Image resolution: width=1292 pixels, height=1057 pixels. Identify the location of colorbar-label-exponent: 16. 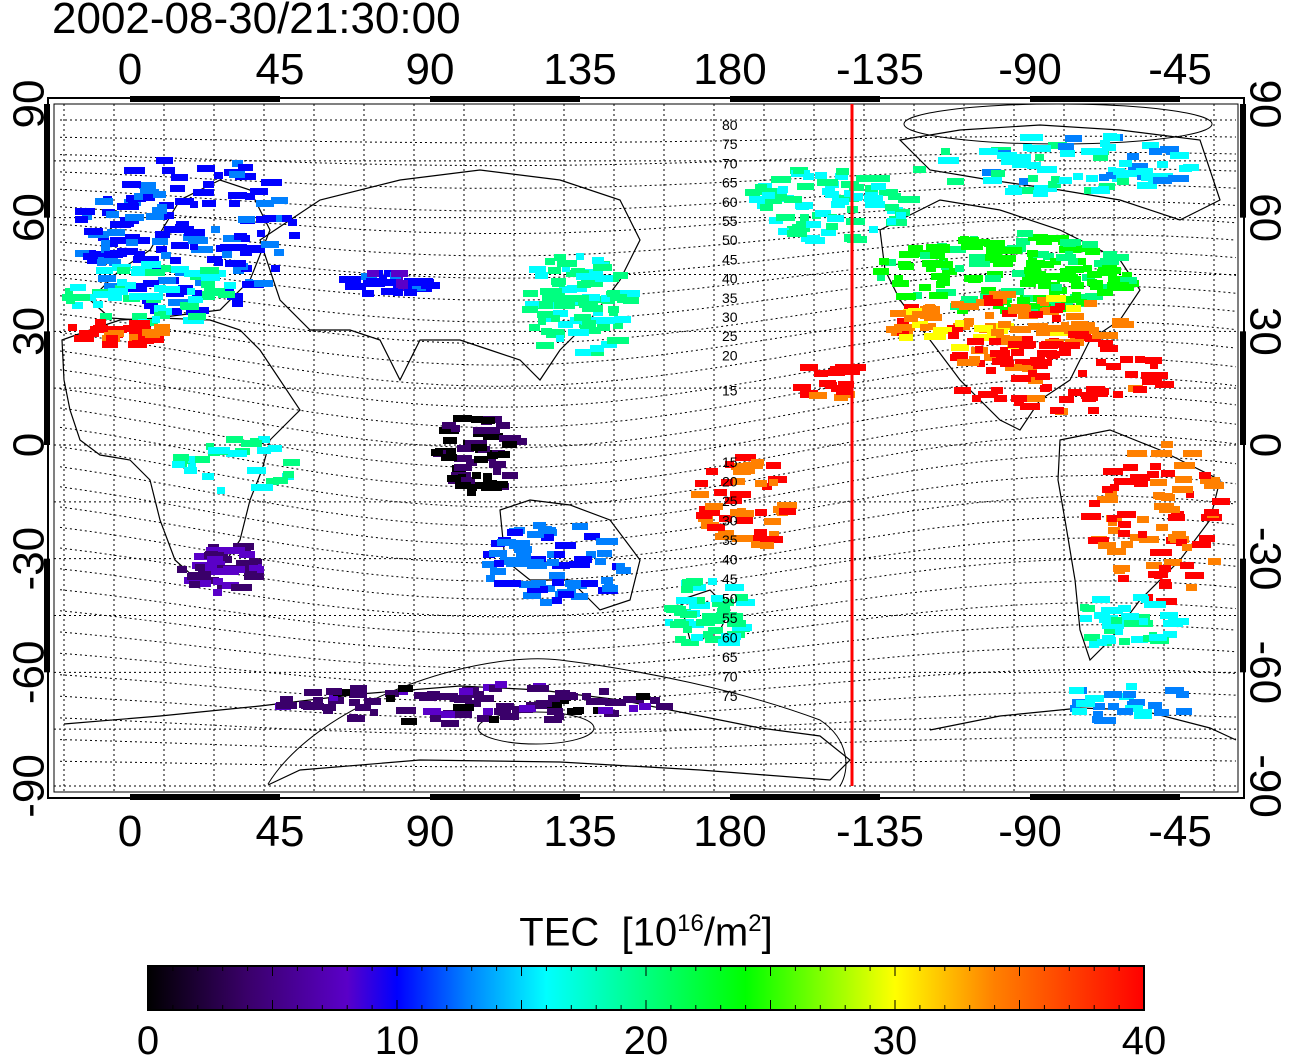
(690, 923).